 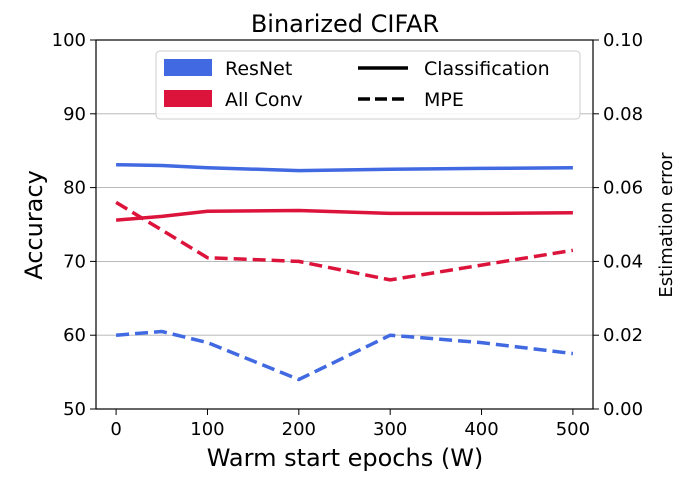 I want to click on right-tick-label: 0.10, so click(x=623, y=40).